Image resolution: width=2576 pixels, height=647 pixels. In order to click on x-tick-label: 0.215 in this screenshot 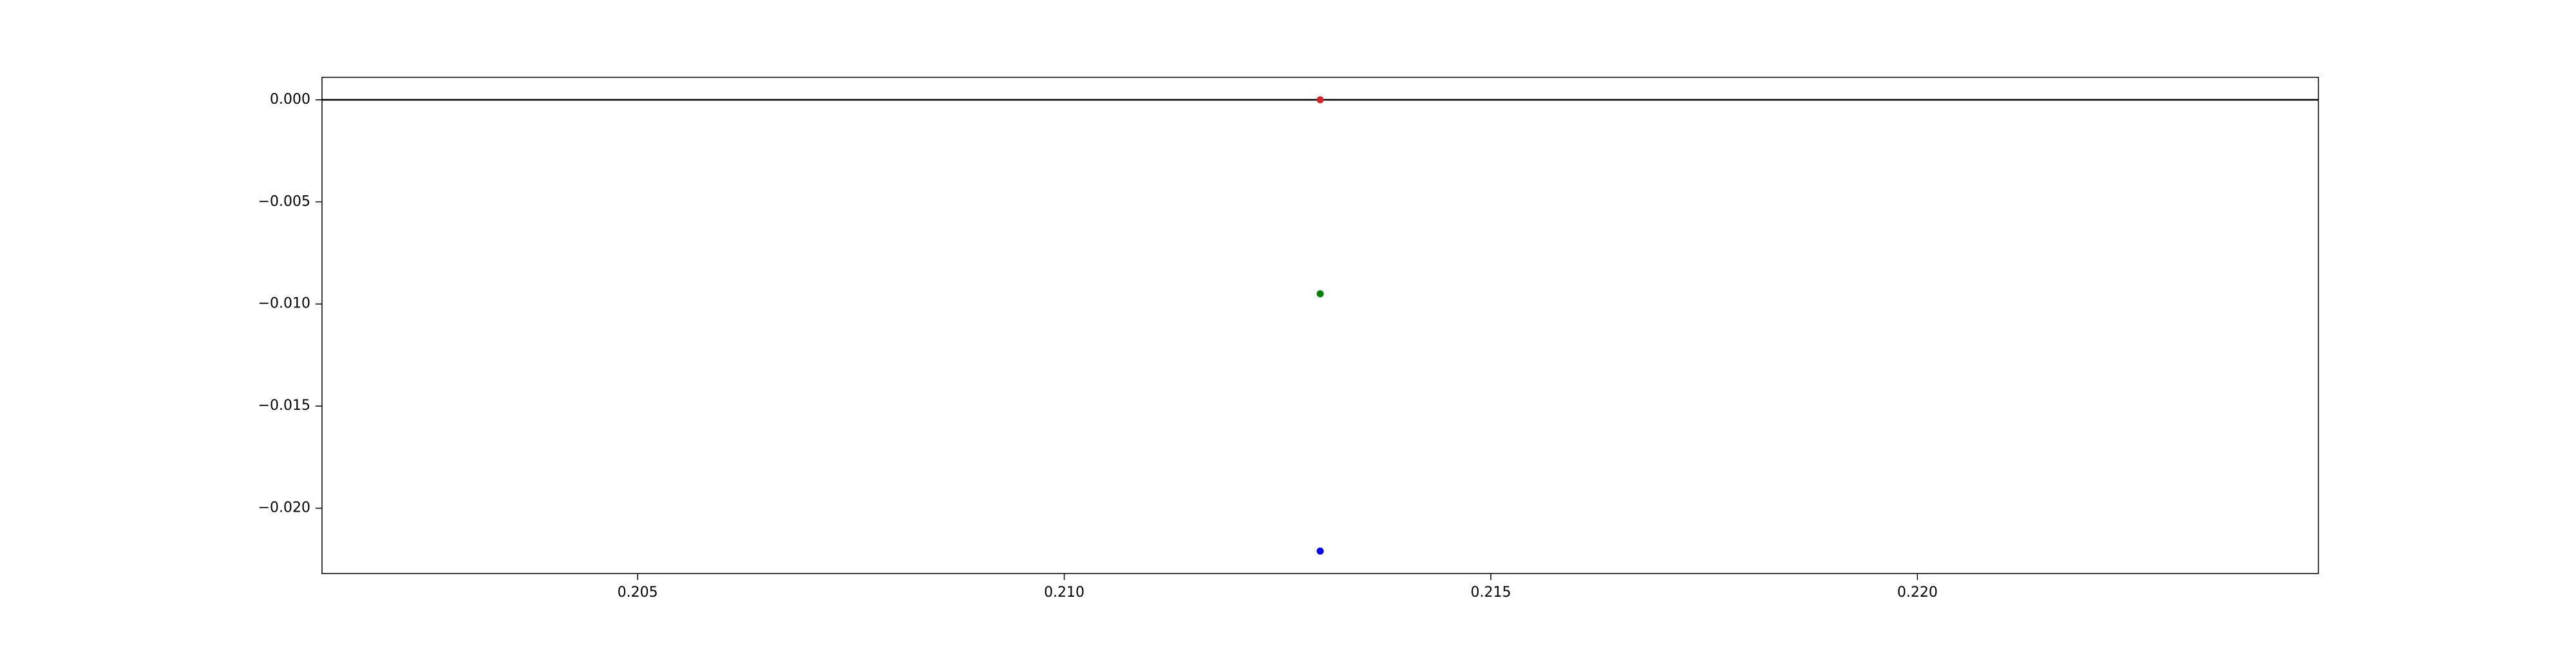, I will do `click(1490, 592)`.